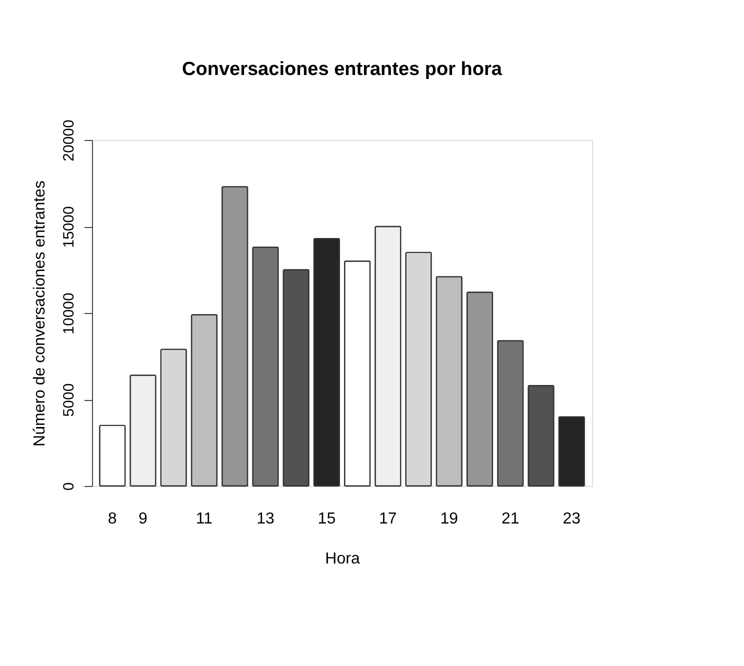  I want to click on y-tick-label: 15000, so click(69, 227).